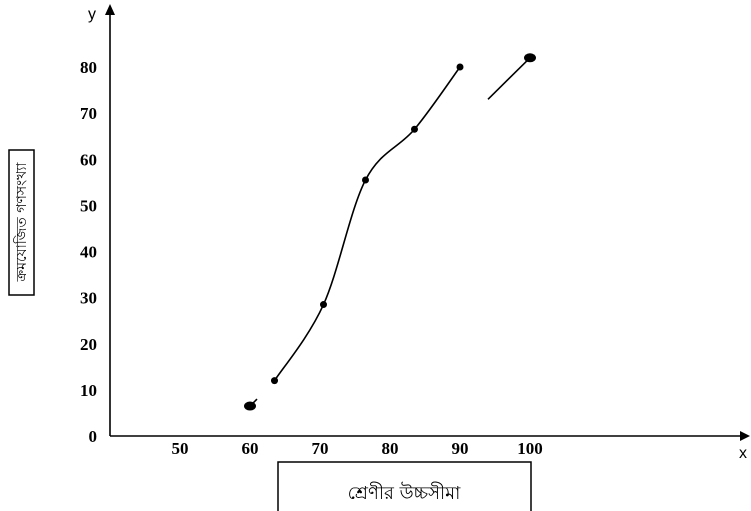  I want to click on y-axis-title-frame, so click(21, 222).